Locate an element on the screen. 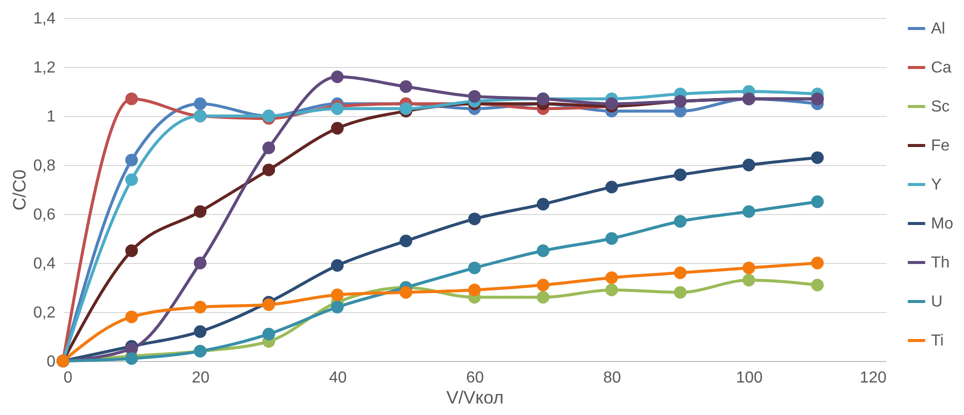 The height and width of the screenshot is (415, 964). legend-label: Sc is located at coordinates (940, 107).